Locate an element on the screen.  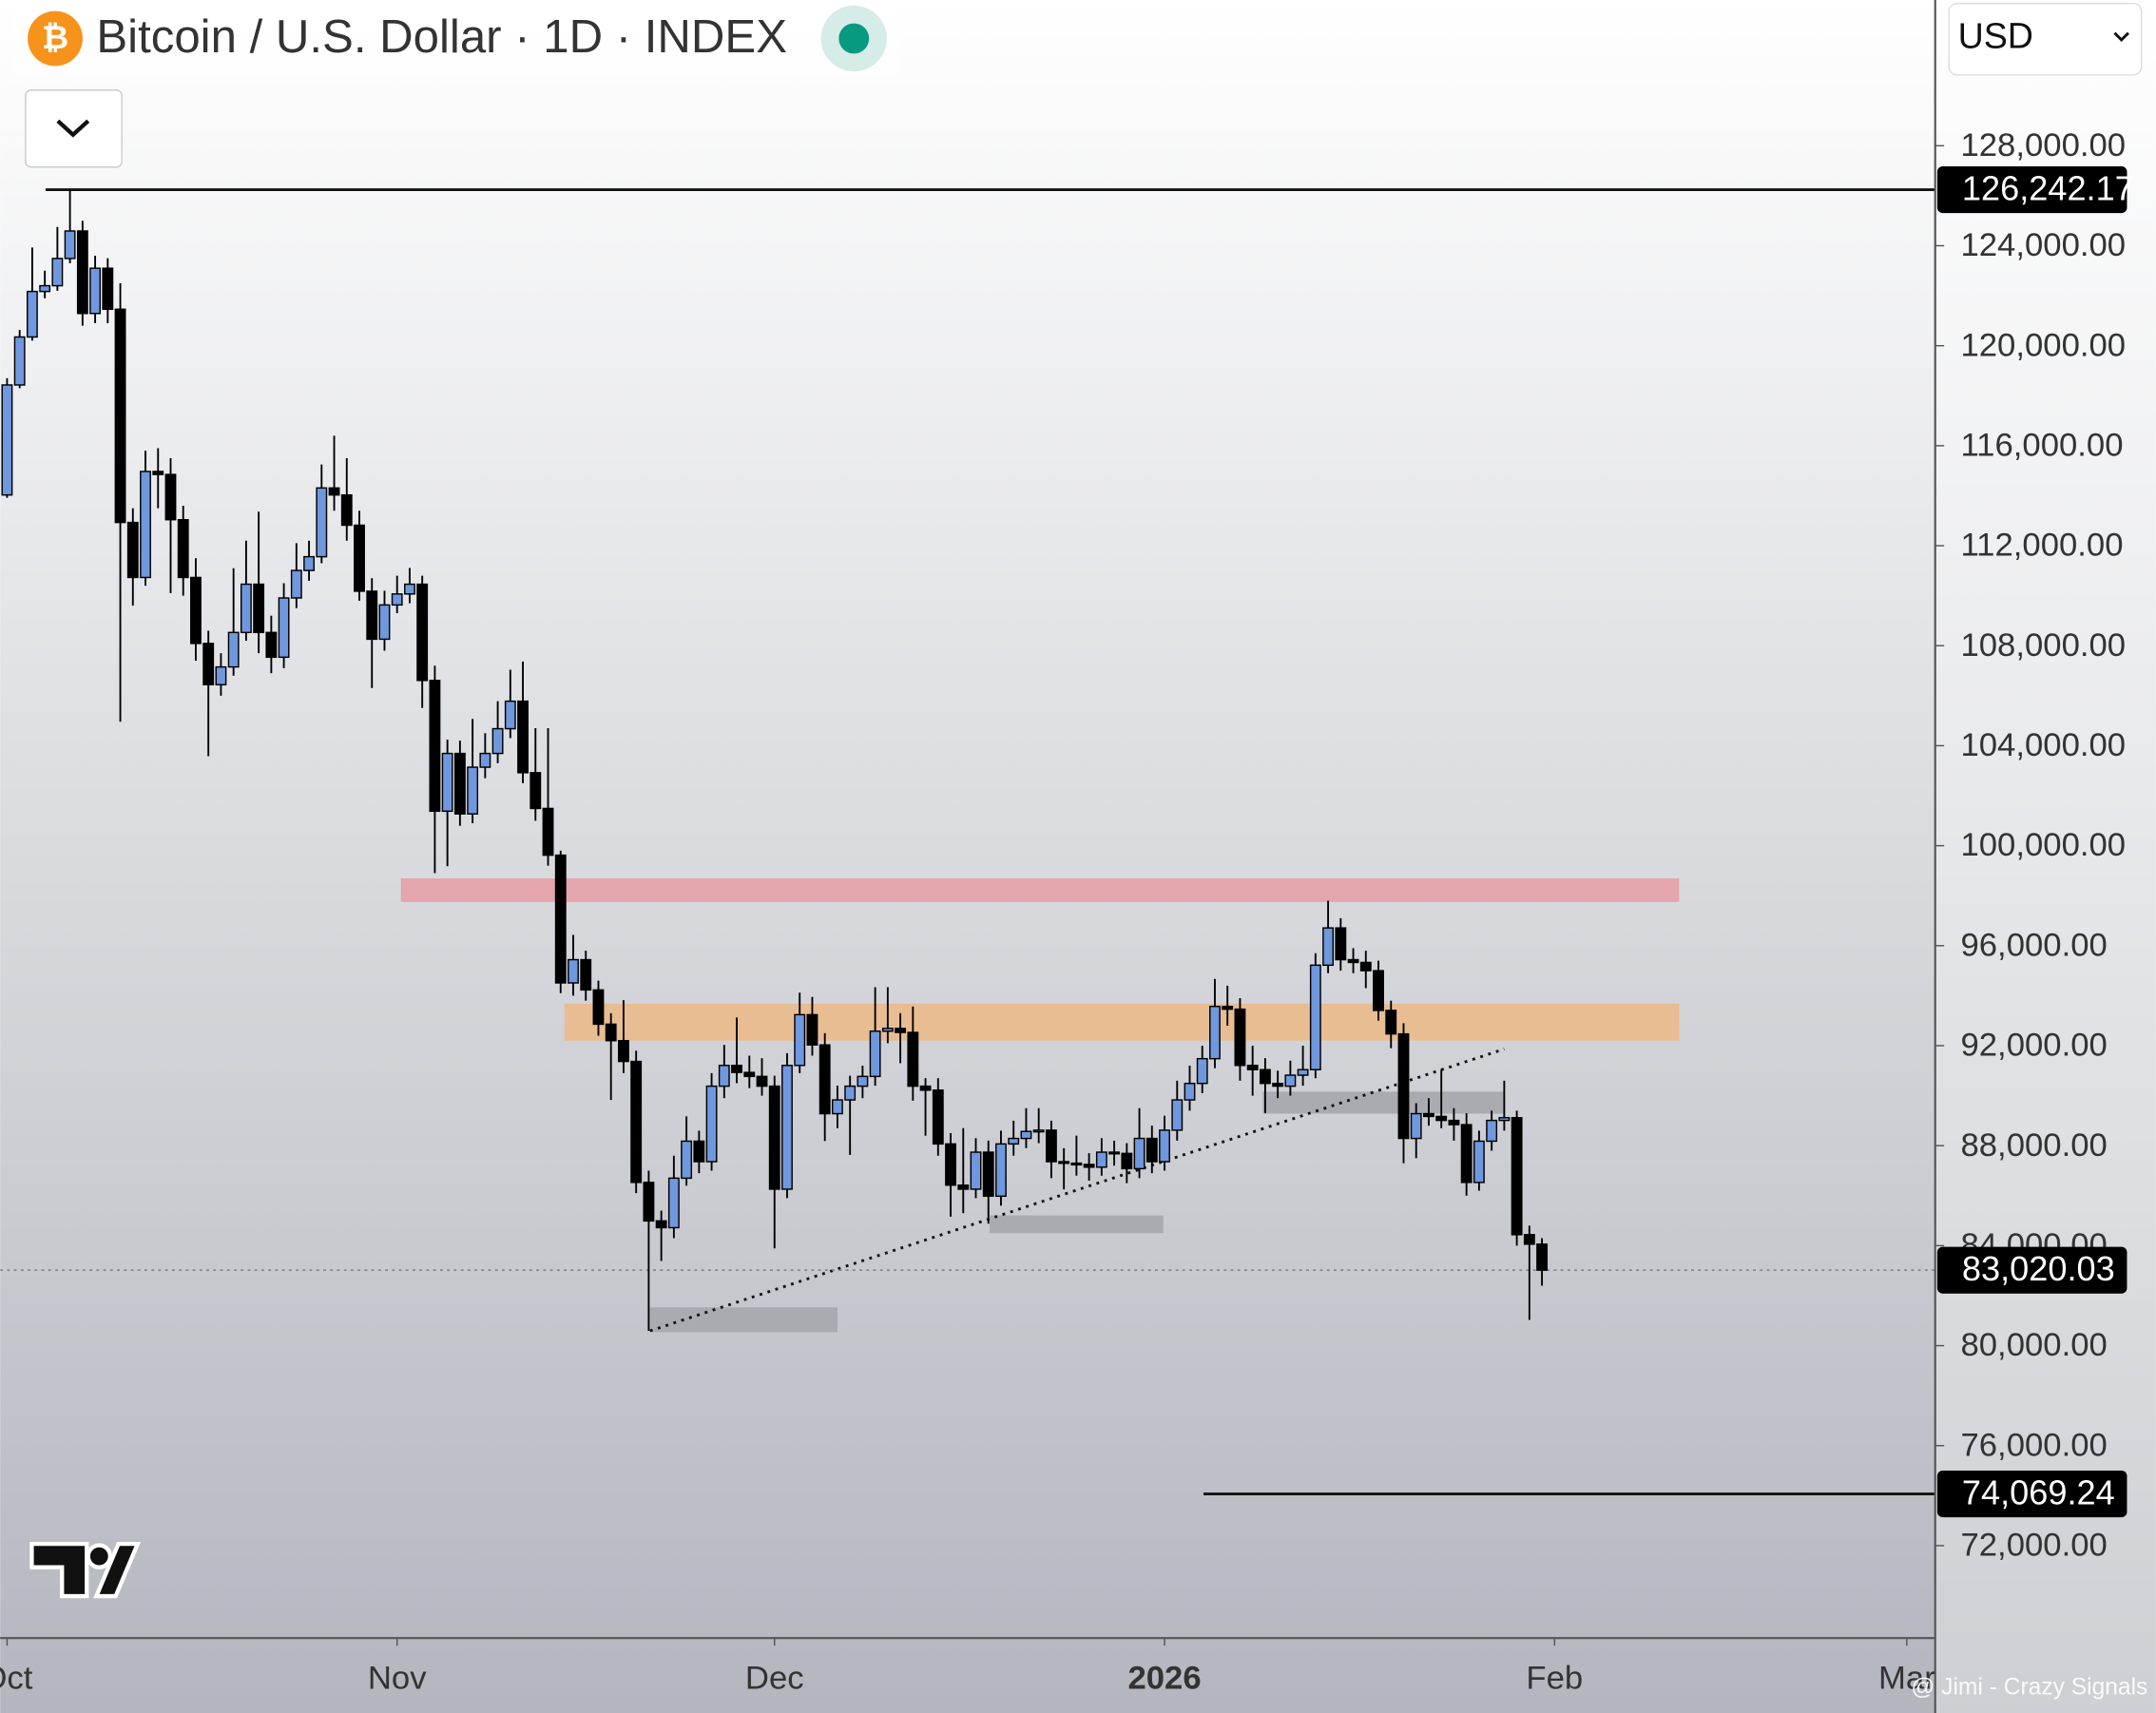
tv-logo is located at coordinates (85, 1570).